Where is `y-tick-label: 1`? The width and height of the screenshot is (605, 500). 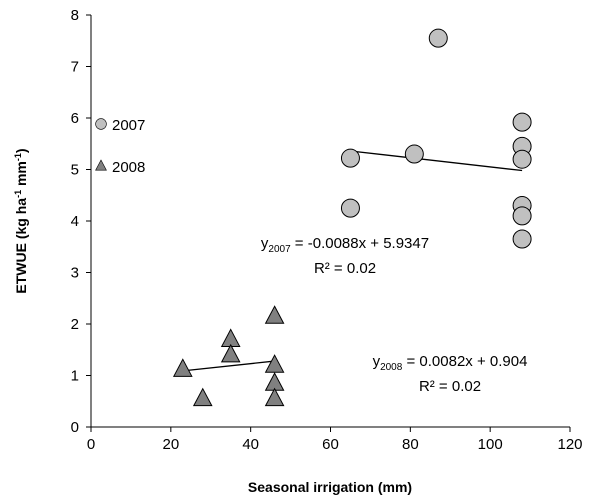 y-tick-label: 1 is located at coordinates (75, 376).